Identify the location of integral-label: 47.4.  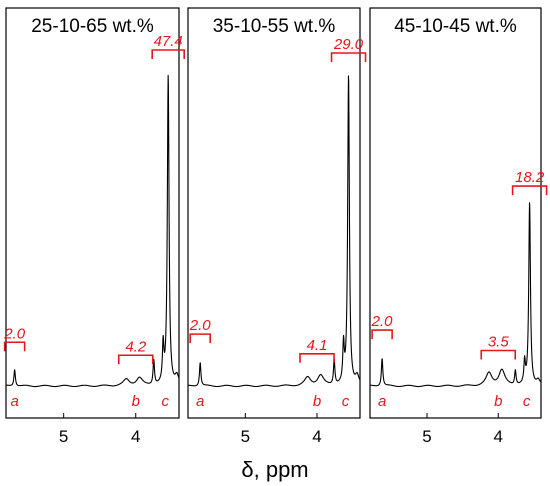
(168, 41).